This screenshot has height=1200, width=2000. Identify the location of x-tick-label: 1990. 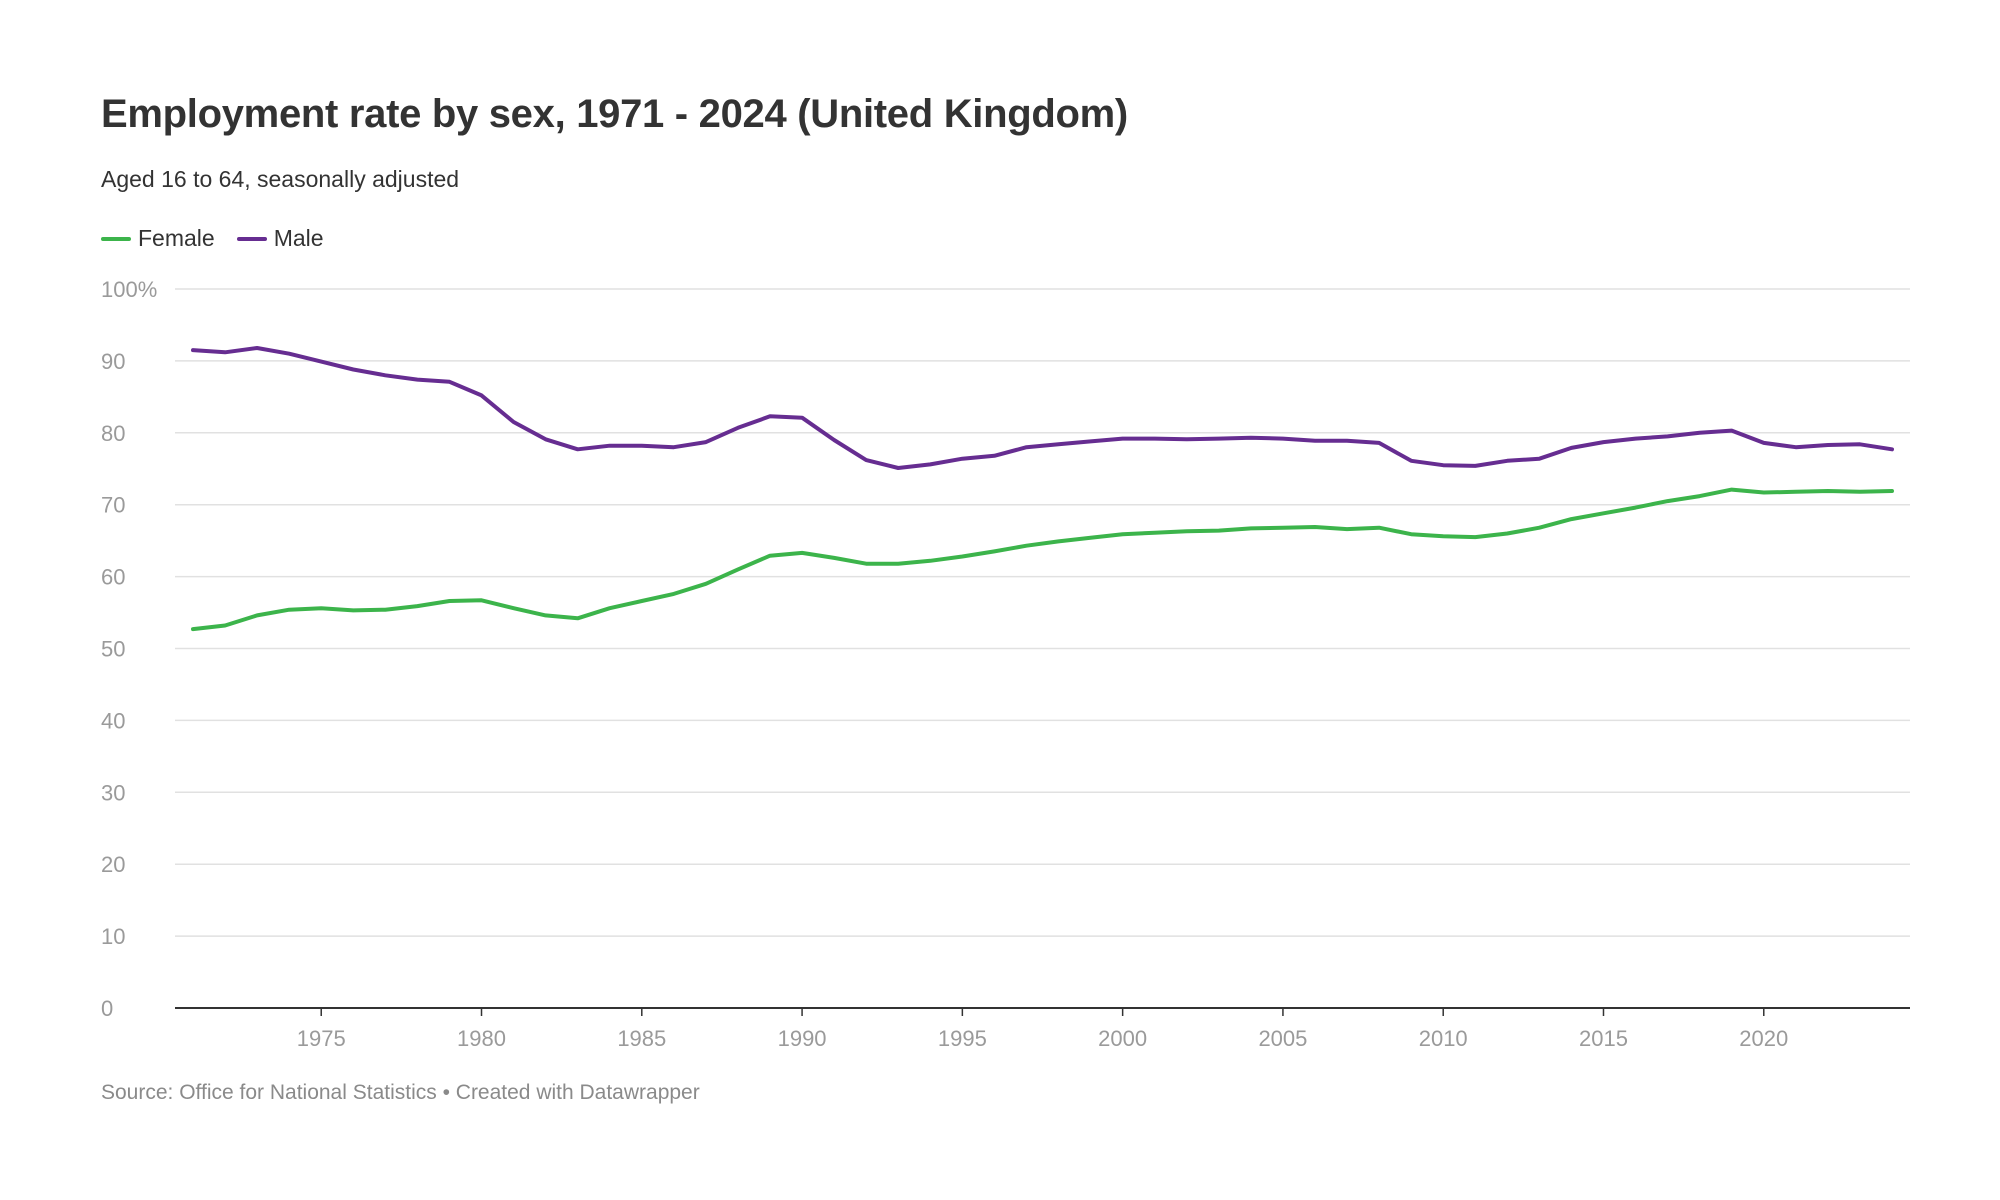
(802, 1038).